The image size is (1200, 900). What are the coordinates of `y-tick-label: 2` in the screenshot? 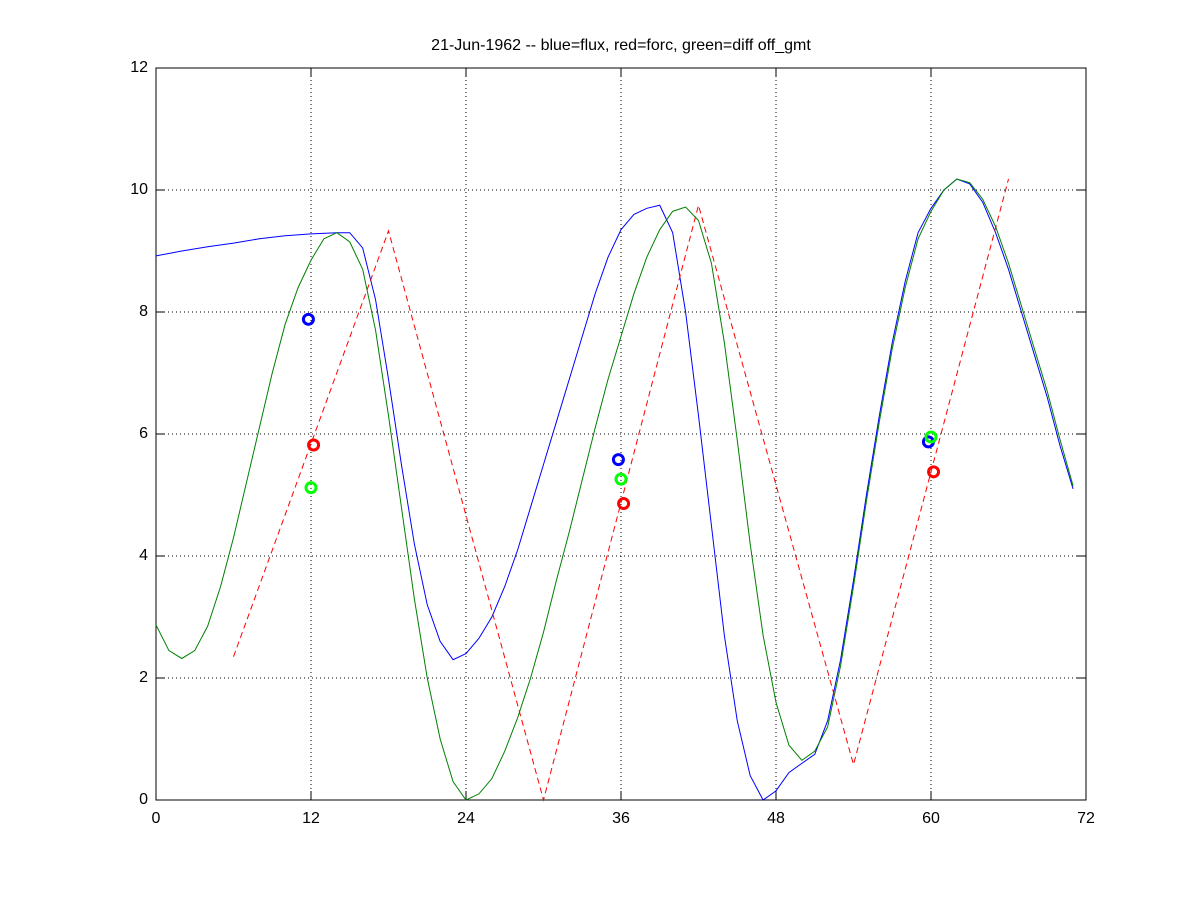 It's located at (143, 677).